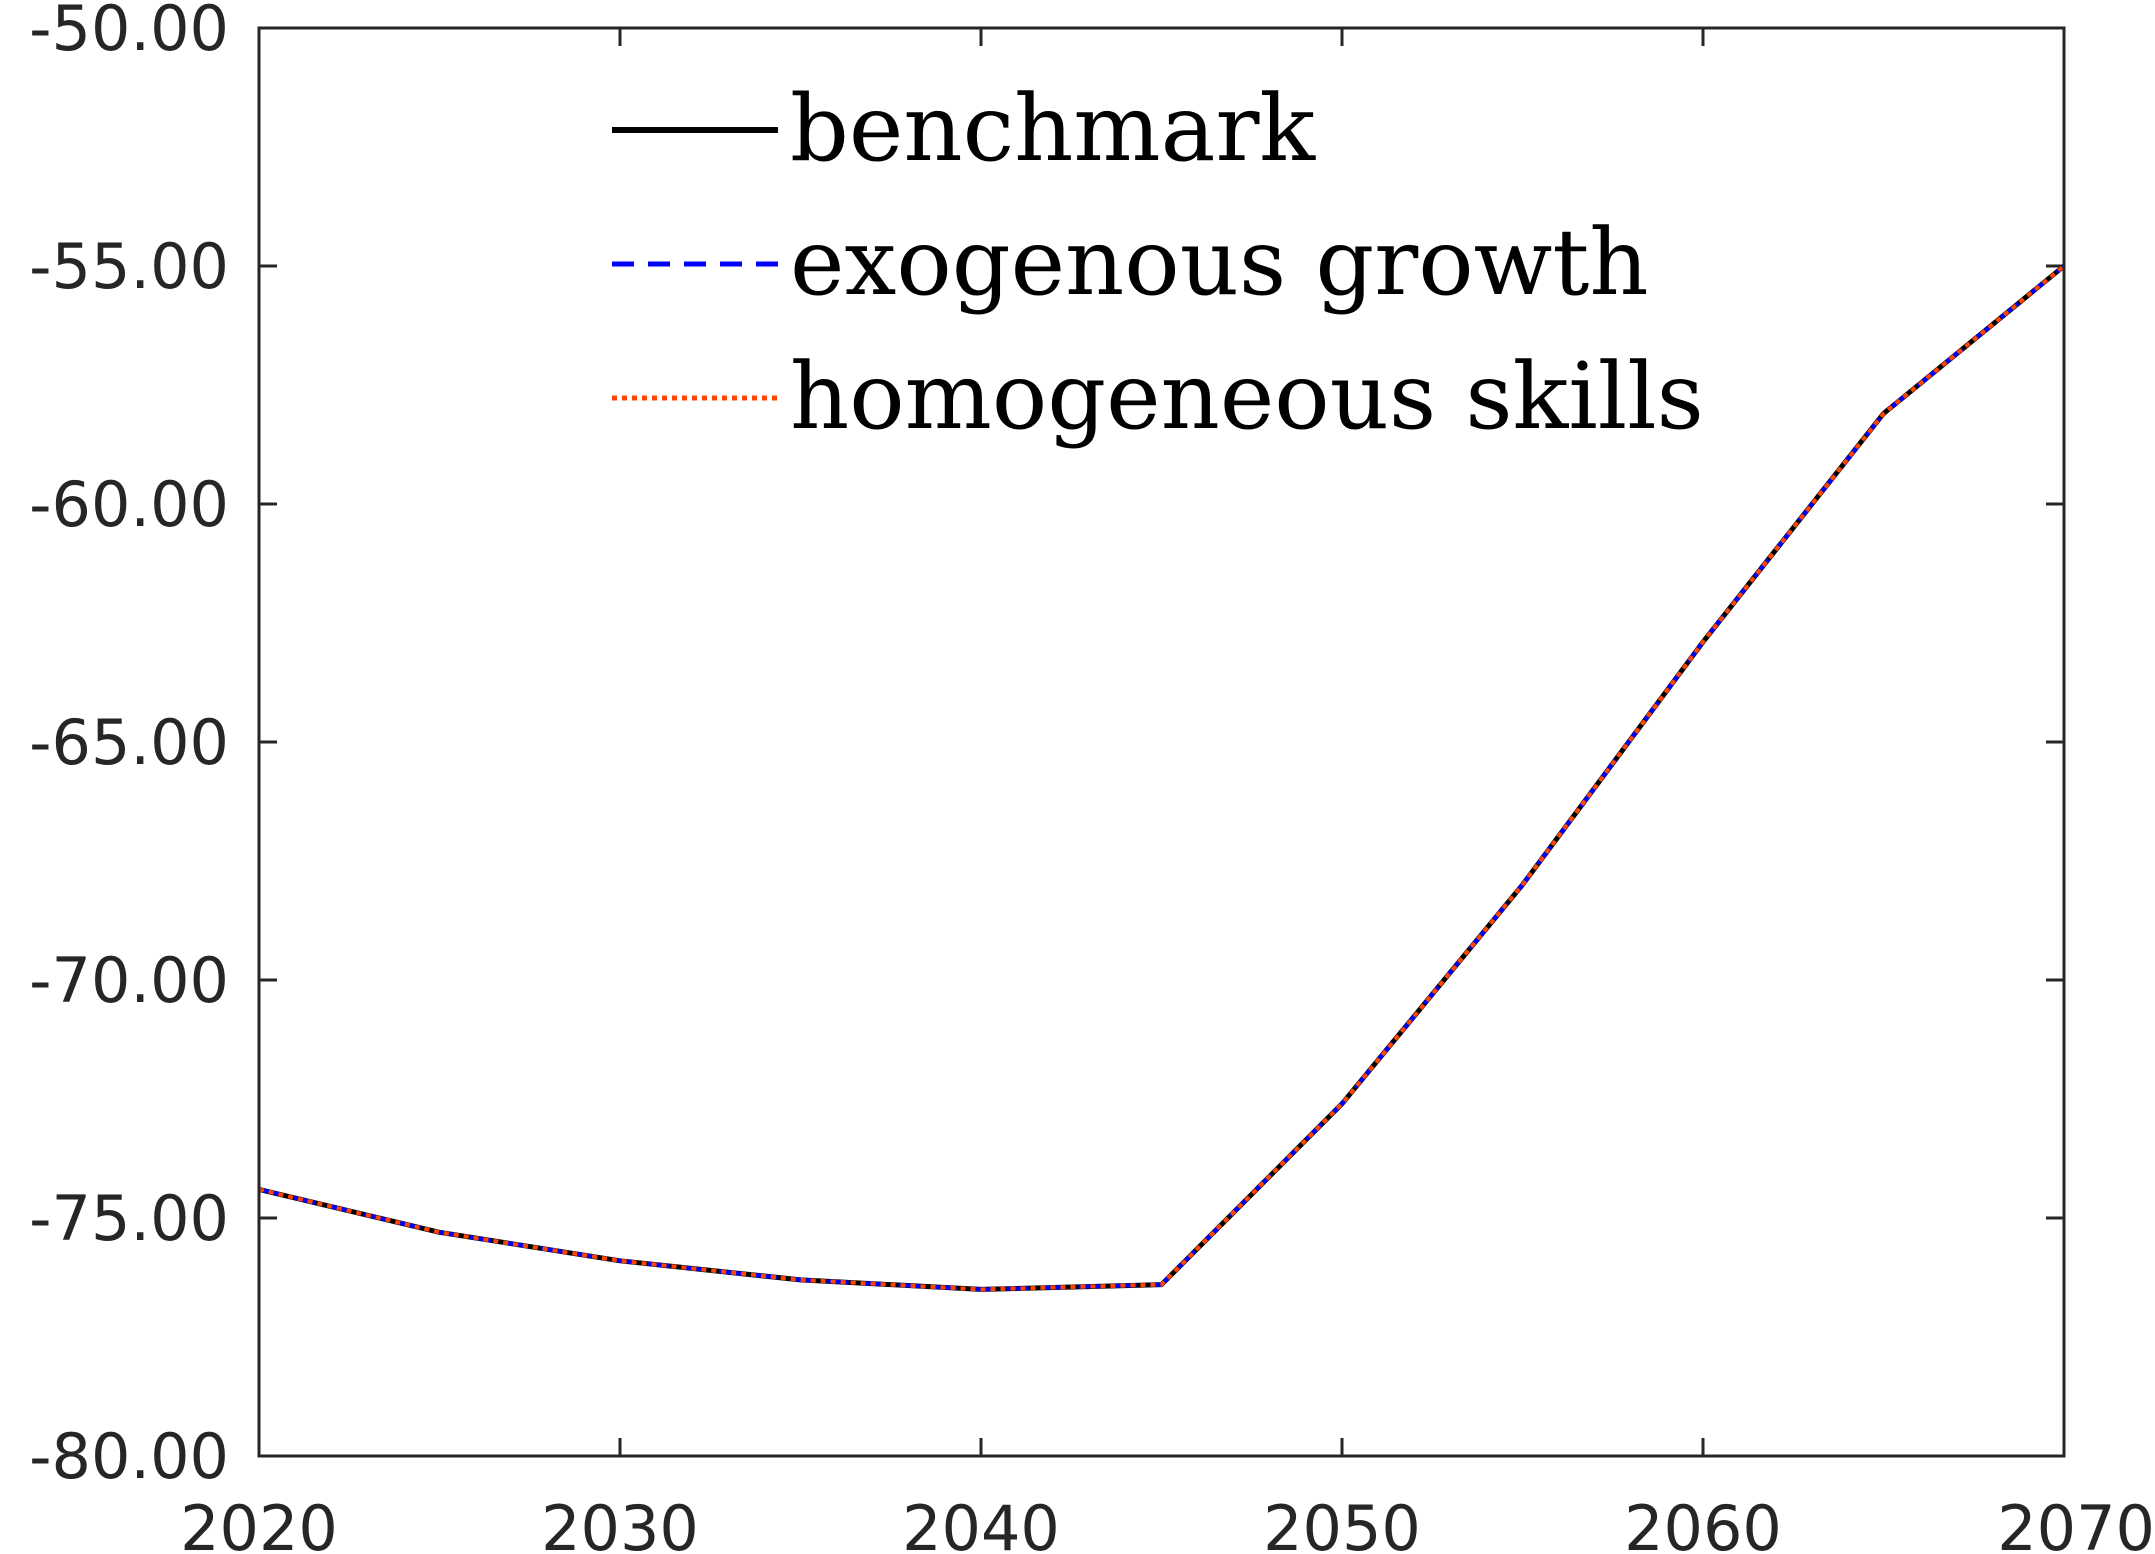  I want to click on x-tick-label: 2060, so click(1703, 1523).